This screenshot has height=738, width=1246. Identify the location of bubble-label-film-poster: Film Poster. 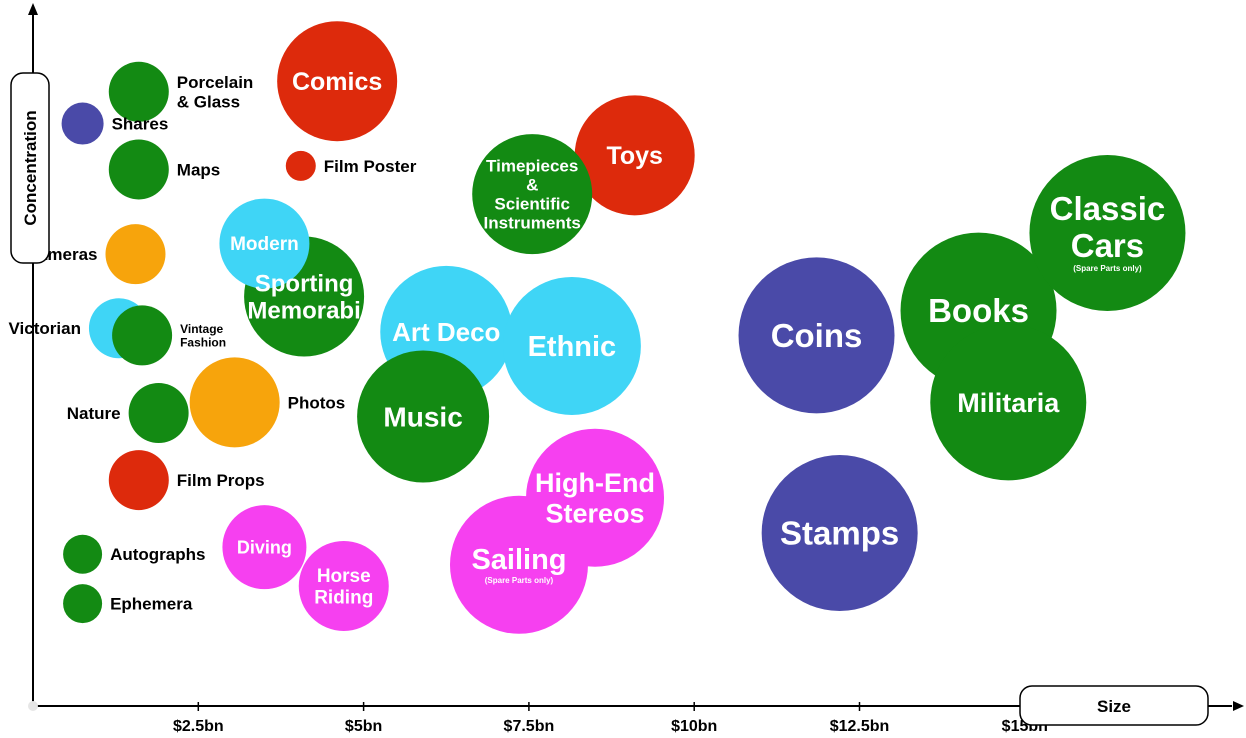
(370, 166).